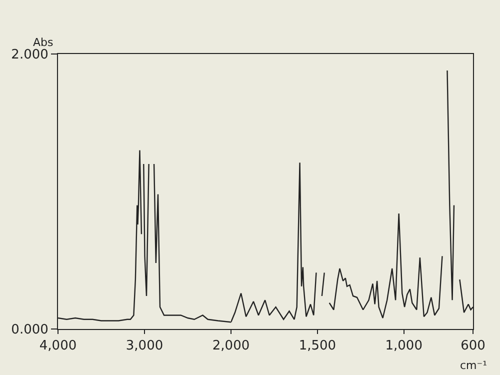  I want to click on x-tick-label: 3,000, so click(145, 346).